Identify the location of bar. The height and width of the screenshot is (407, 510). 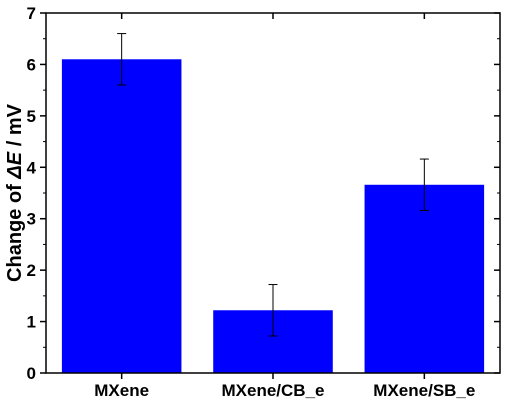
(424, 278).